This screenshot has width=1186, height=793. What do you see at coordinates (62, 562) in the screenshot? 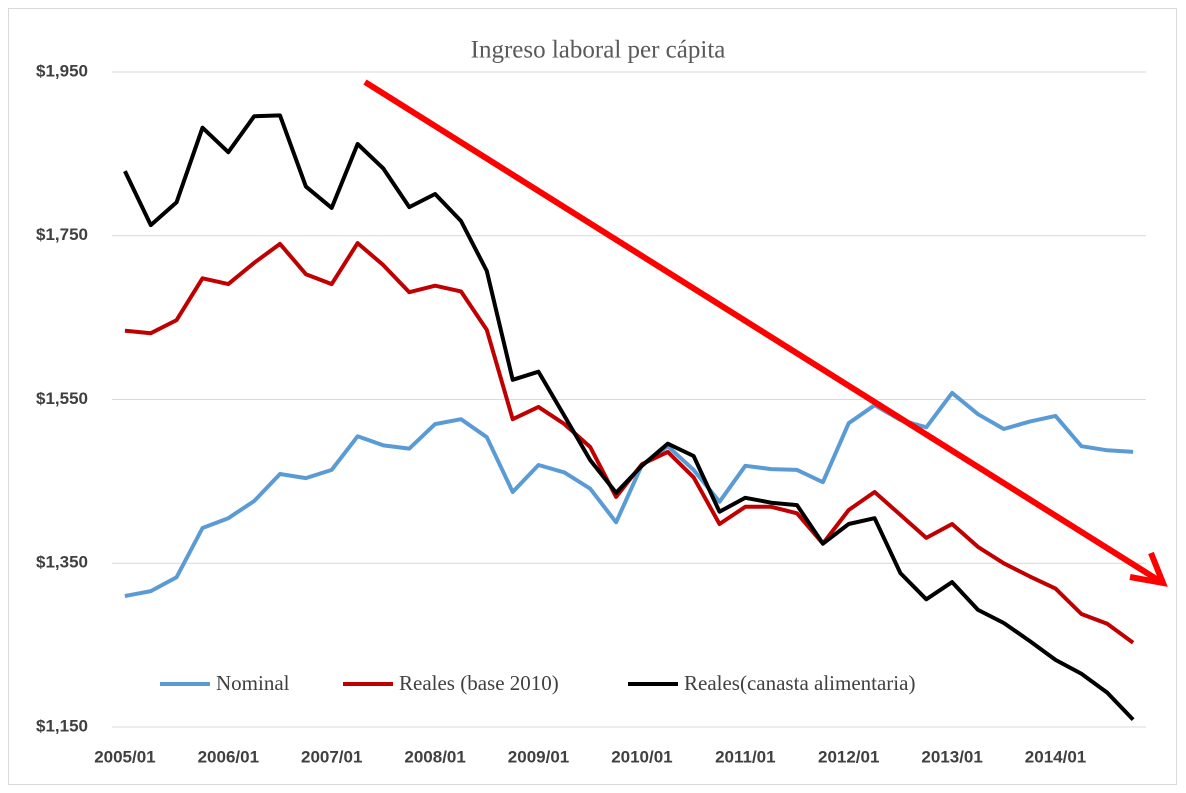
I see `y-tick-label: $1,350` at bounding box center [62, 562].